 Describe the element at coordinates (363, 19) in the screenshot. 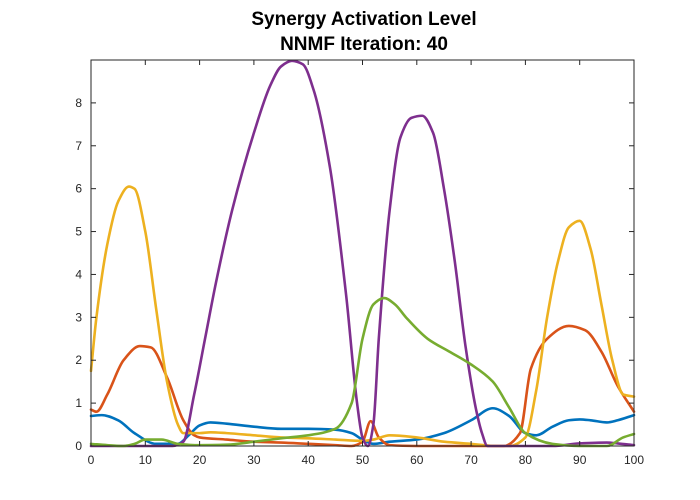

I see `chart-title: Synergy Activation Level` at that location.